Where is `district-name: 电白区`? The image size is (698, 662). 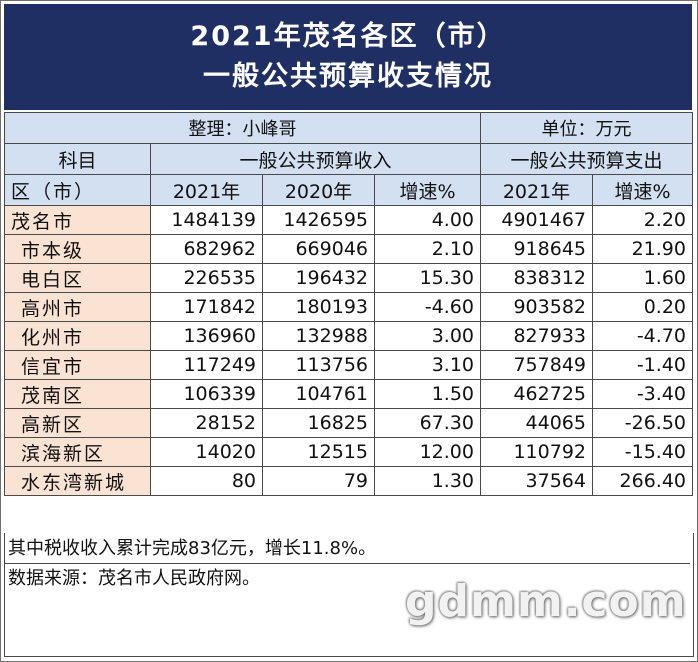 district-name: 电白区 is located at coordinates (77, 278).